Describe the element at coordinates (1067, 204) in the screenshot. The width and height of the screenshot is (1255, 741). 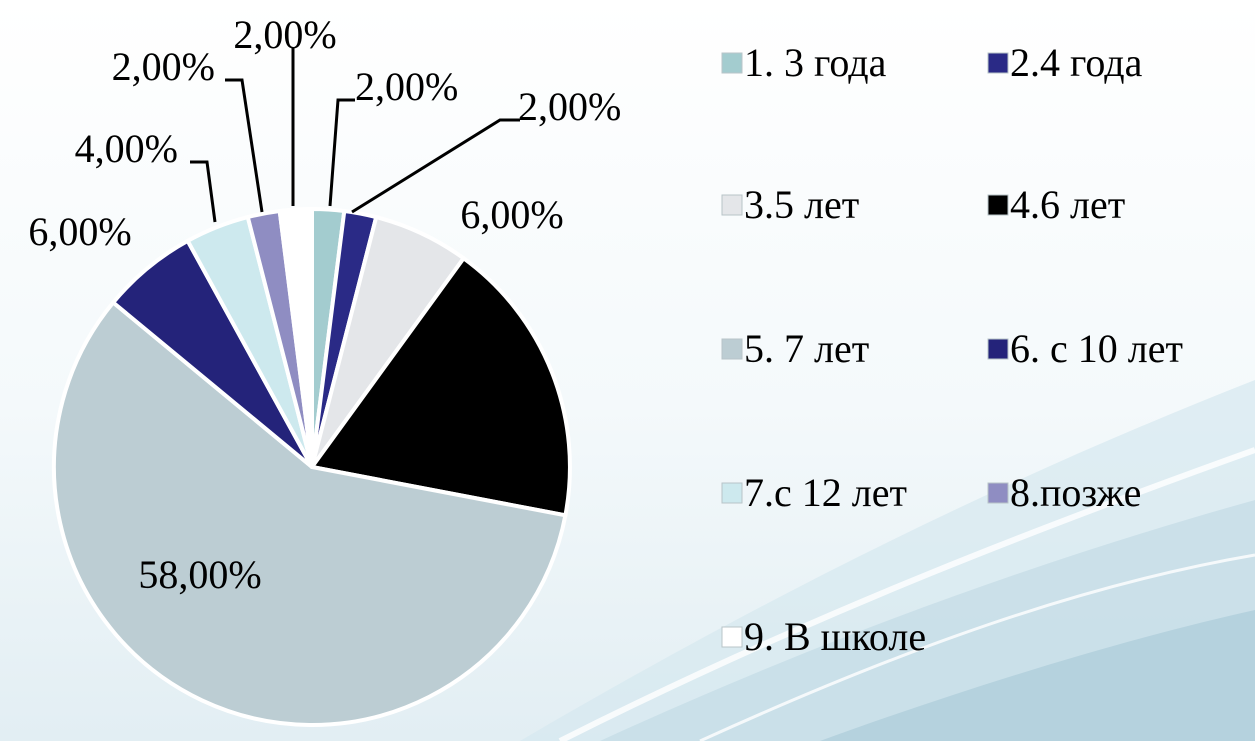
I see `legend-label: 4.6 лет` at that location.